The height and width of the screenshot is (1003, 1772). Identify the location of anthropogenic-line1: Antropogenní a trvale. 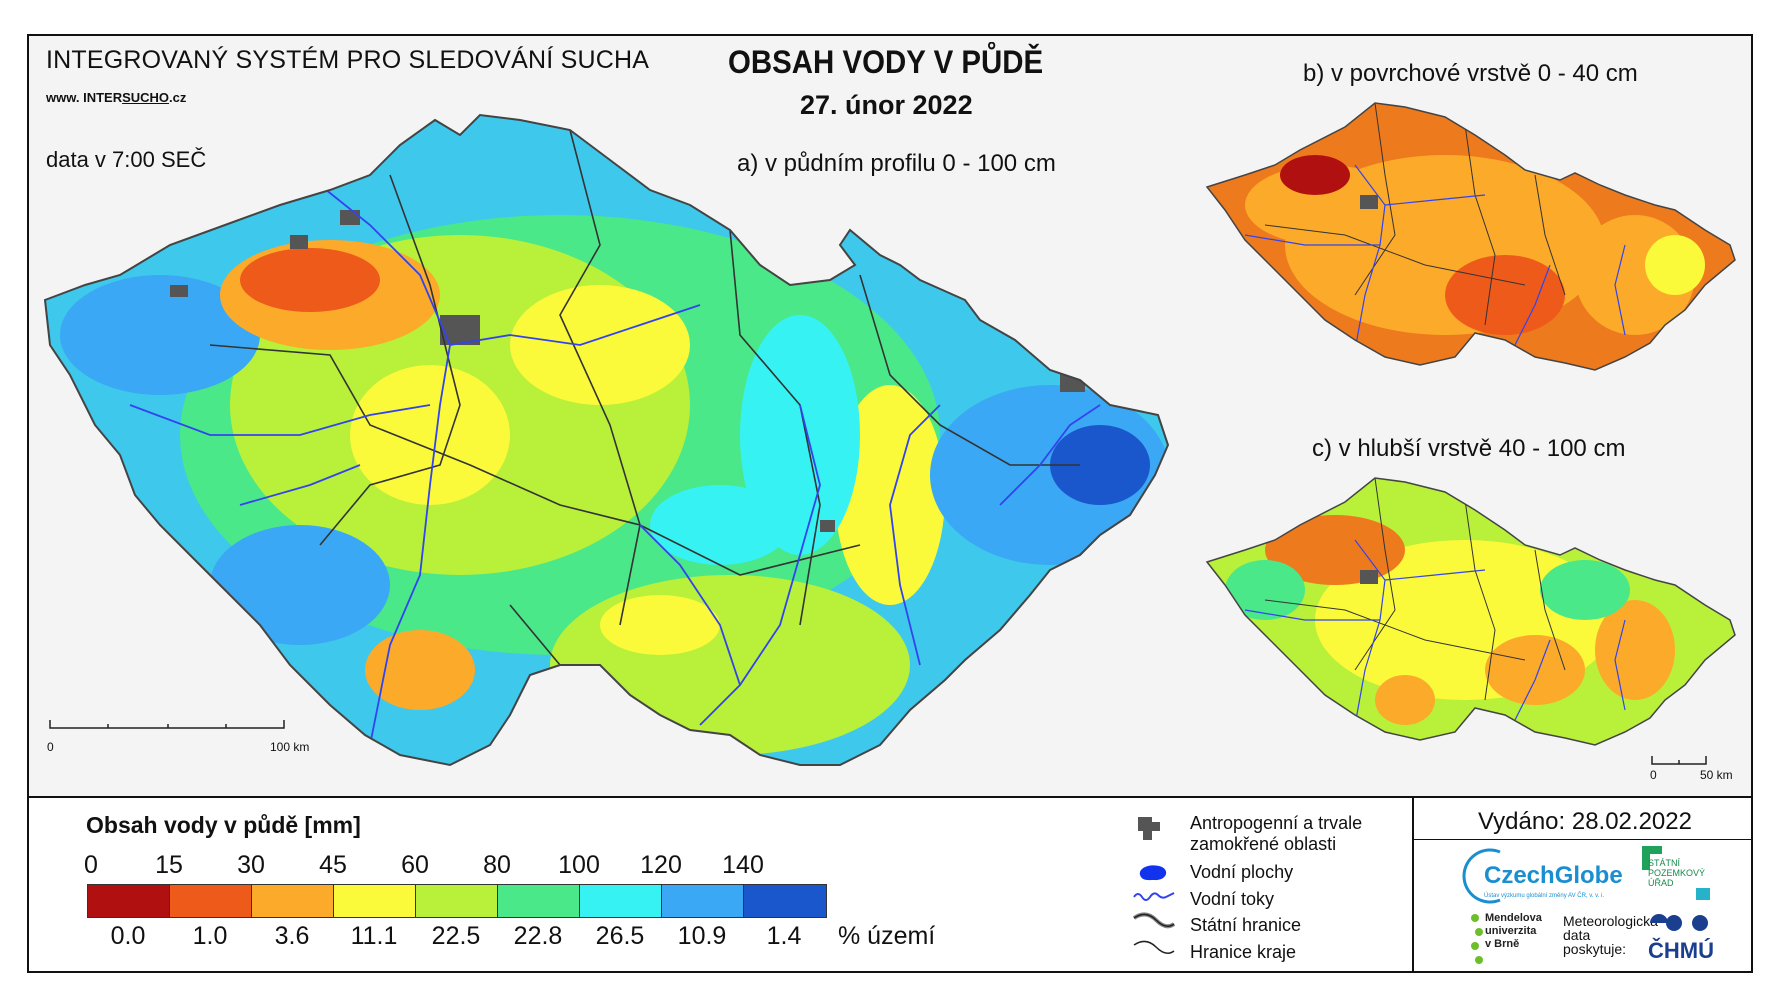
(1276, 823).